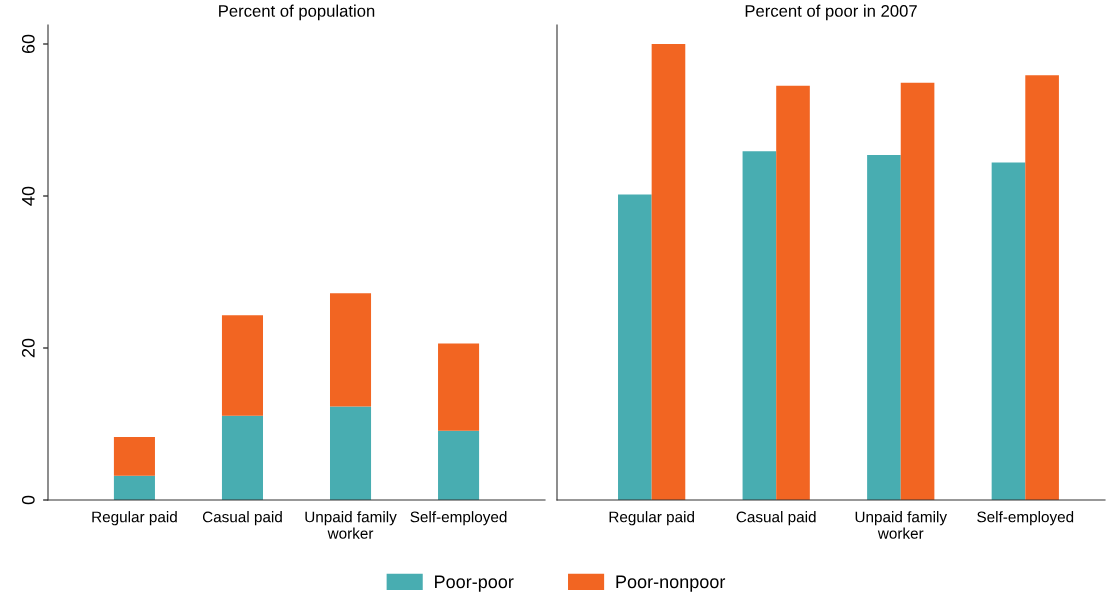 The image size is (1112, 608). Describe the element at coordinates (831, 12) in the screenshot. I see `chart-title: Percent of poor in 2007` at that location.